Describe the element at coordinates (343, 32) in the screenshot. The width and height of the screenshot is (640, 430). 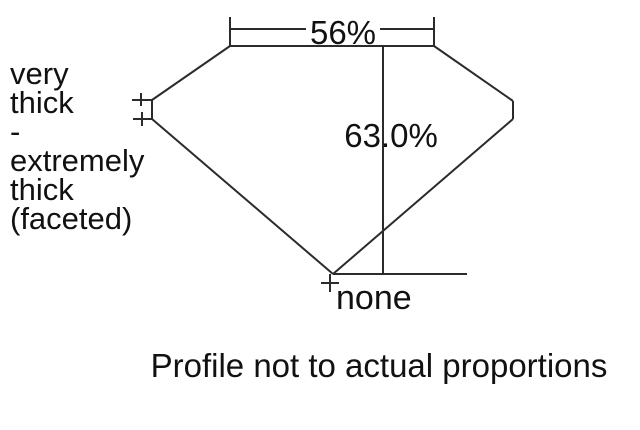
I see `table-size-label: 56%` at that location.